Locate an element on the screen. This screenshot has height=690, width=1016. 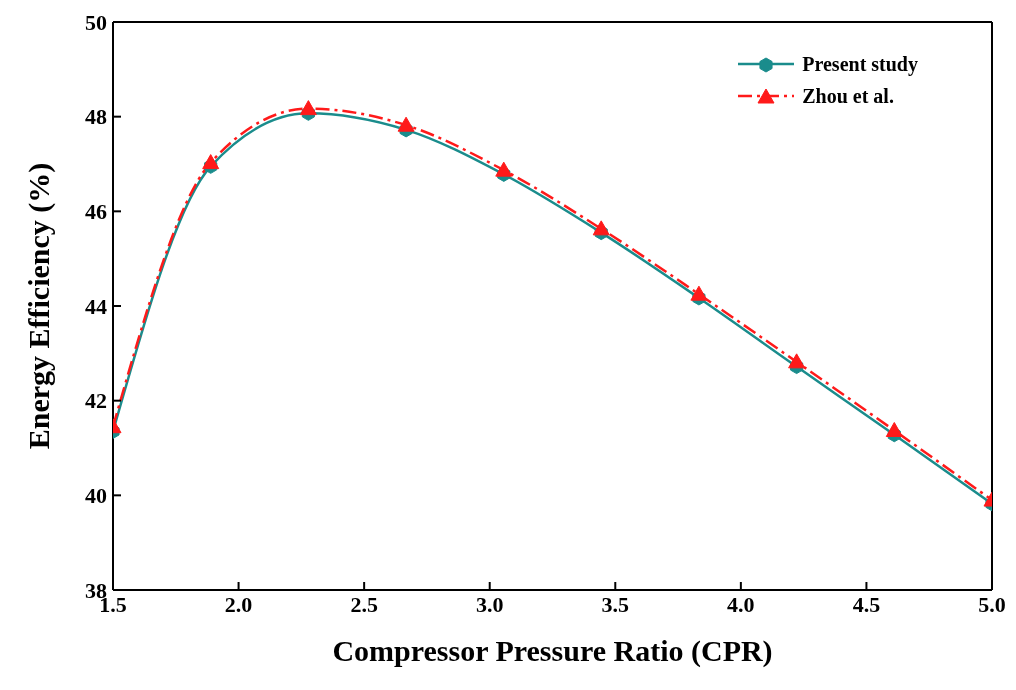
x-tick-label: 4.0 is located at coordinates (741, 604).